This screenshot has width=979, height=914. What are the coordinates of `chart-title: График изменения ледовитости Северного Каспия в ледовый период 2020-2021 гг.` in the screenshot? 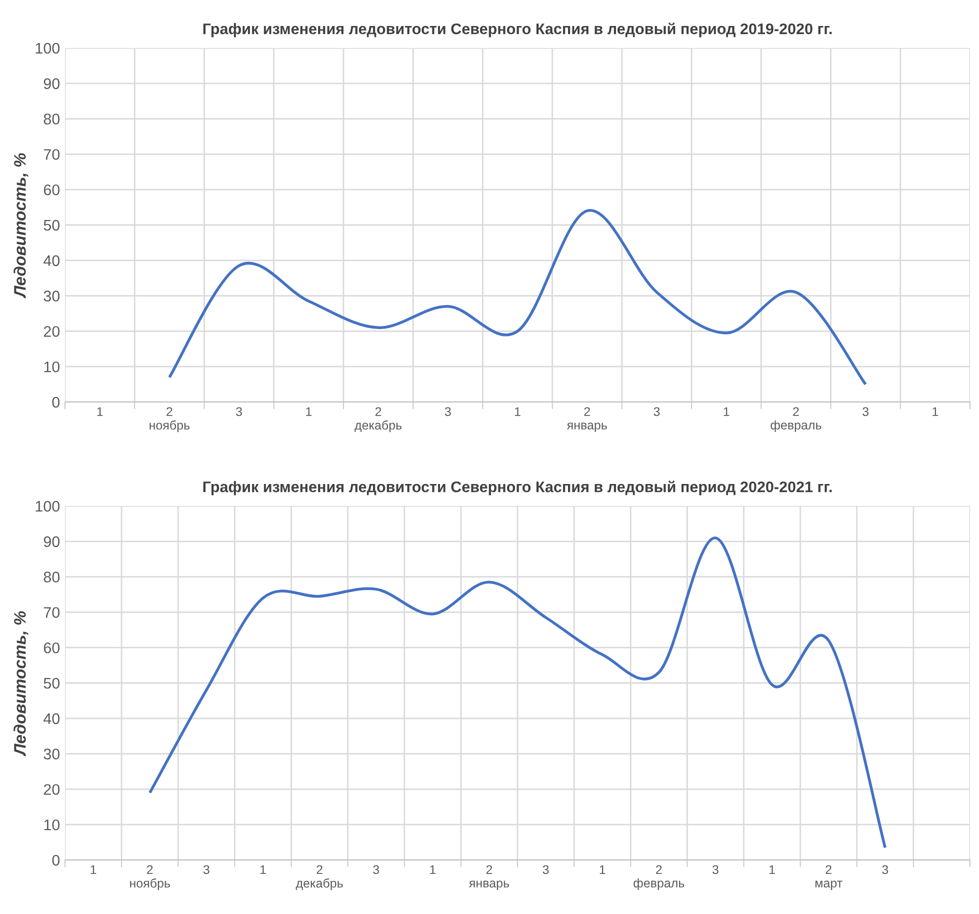 It's located at (517, 488).